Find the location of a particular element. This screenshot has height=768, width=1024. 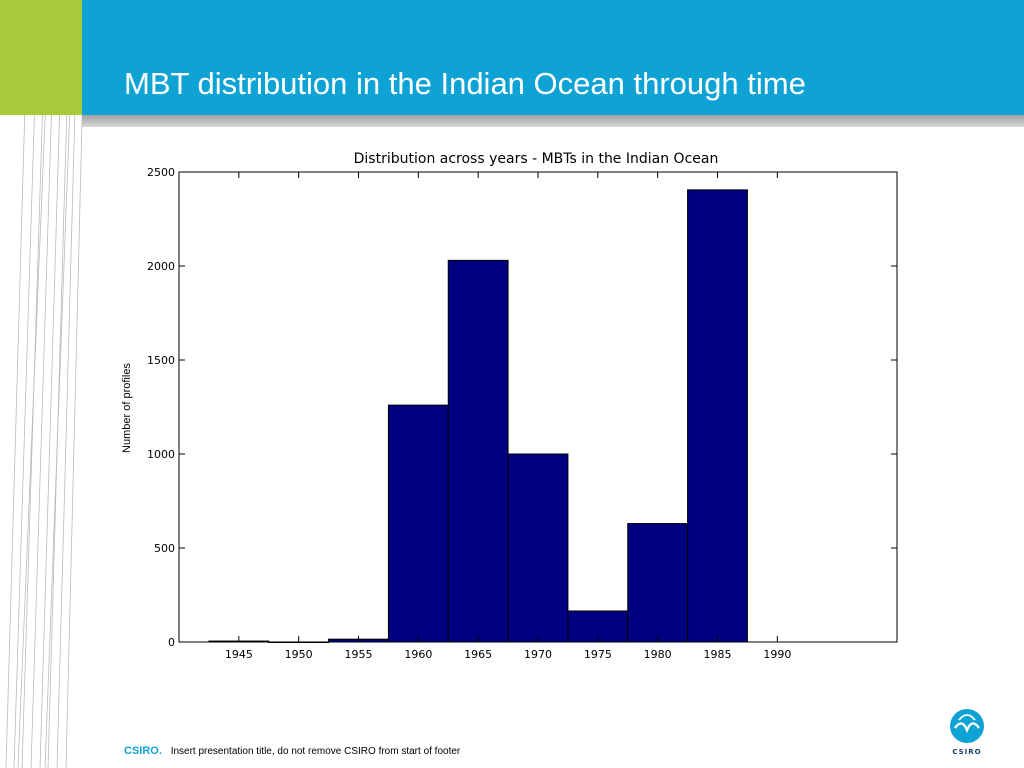

y-tick-label: 1500 is located at coordinates (161, 360).